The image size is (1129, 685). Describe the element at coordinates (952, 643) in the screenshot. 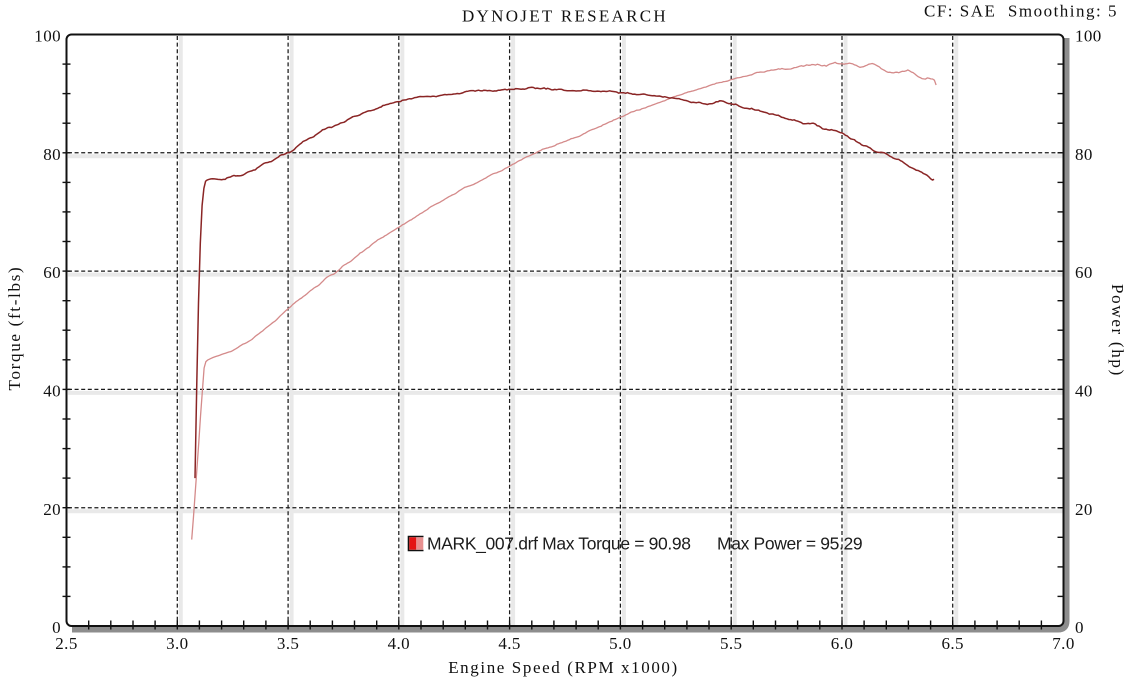

I see `svg-text: 6.5` at that location.